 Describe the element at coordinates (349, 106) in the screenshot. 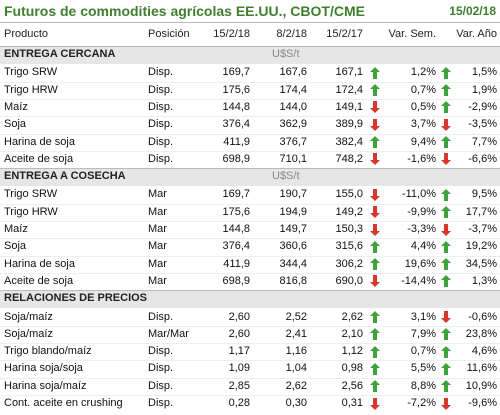

I see `cell: 149,1` at that location.